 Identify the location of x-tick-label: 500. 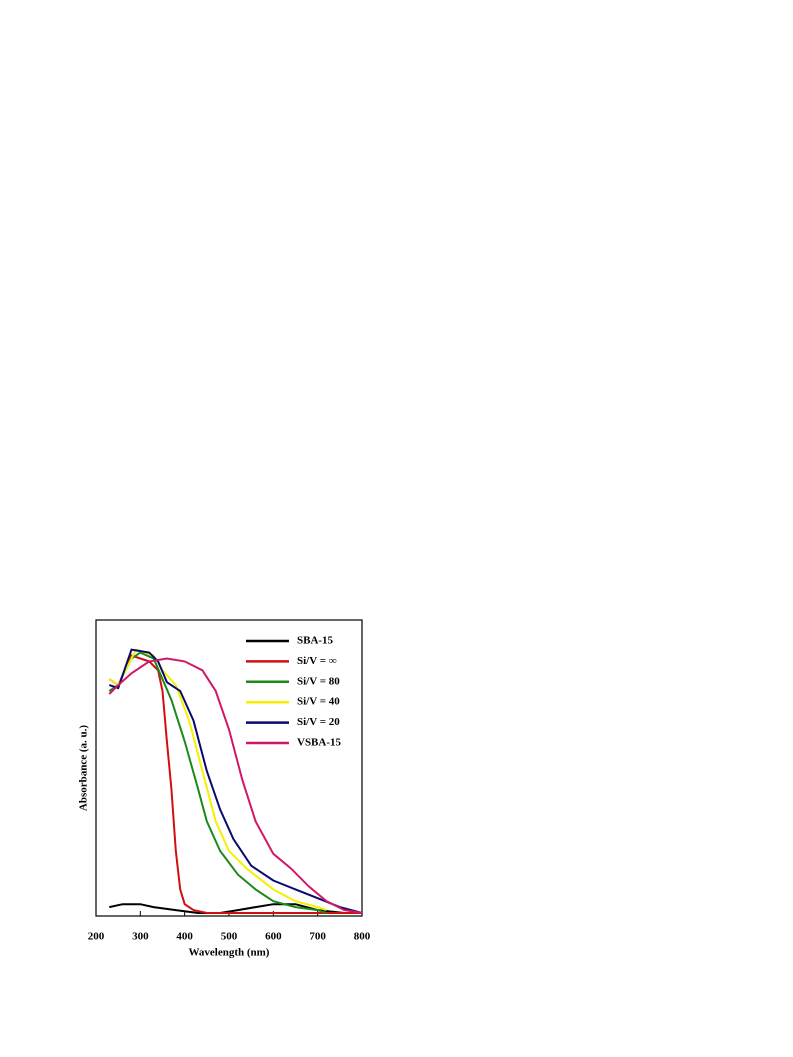
(229, 937).